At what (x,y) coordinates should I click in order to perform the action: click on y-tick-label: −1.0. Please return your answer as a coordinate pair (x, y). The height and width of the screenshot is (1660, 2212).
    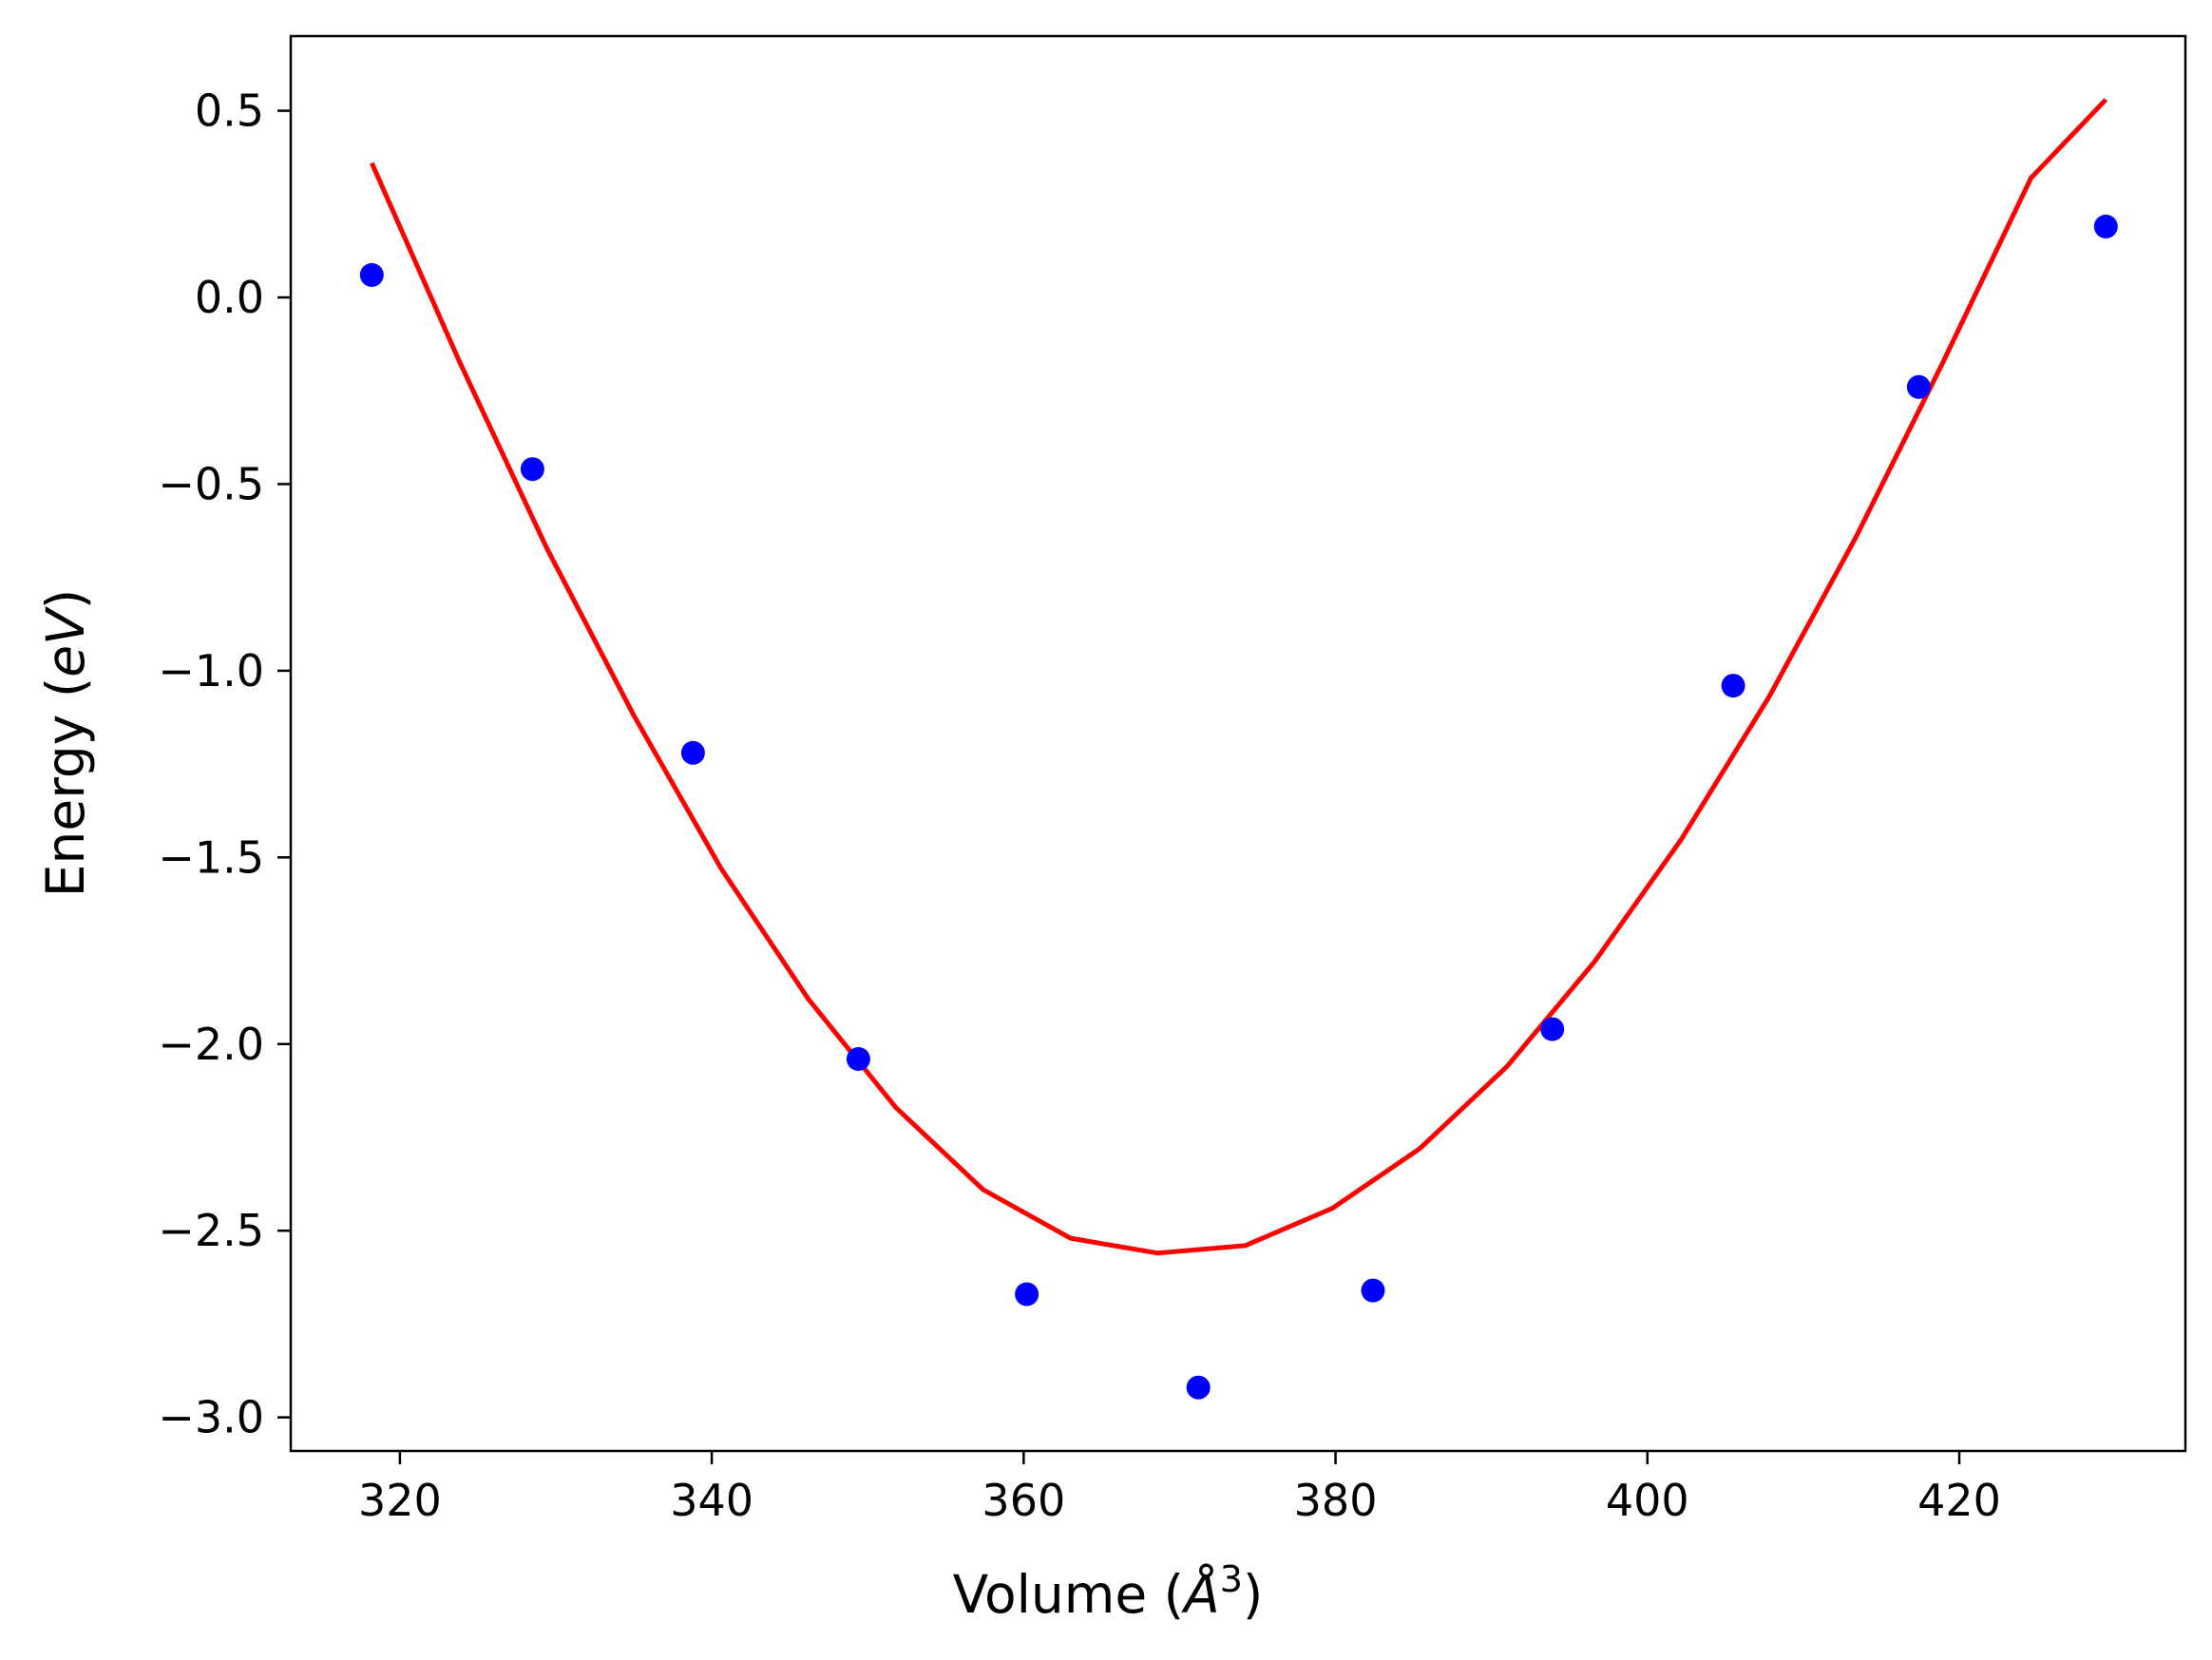
    Looking at the image, I should click on (211, 670).